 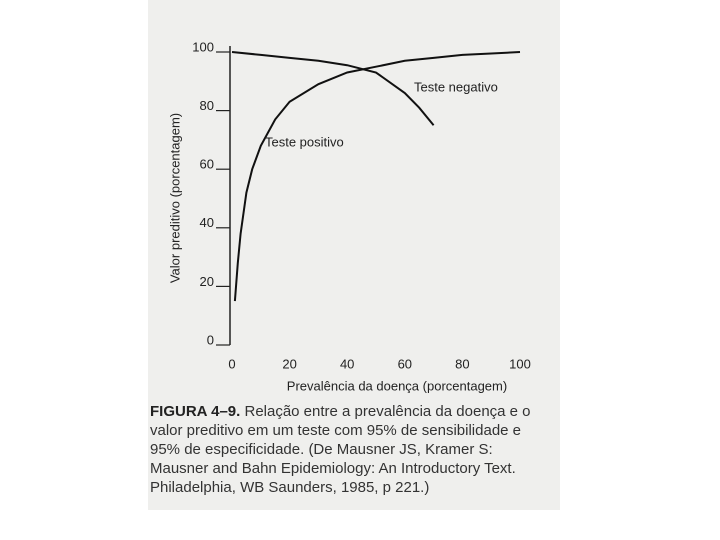 What do you see at coordinates (456, 86) in the screenshot?
I see `series-label: Teste negativo` at bounding box center [456, 86].